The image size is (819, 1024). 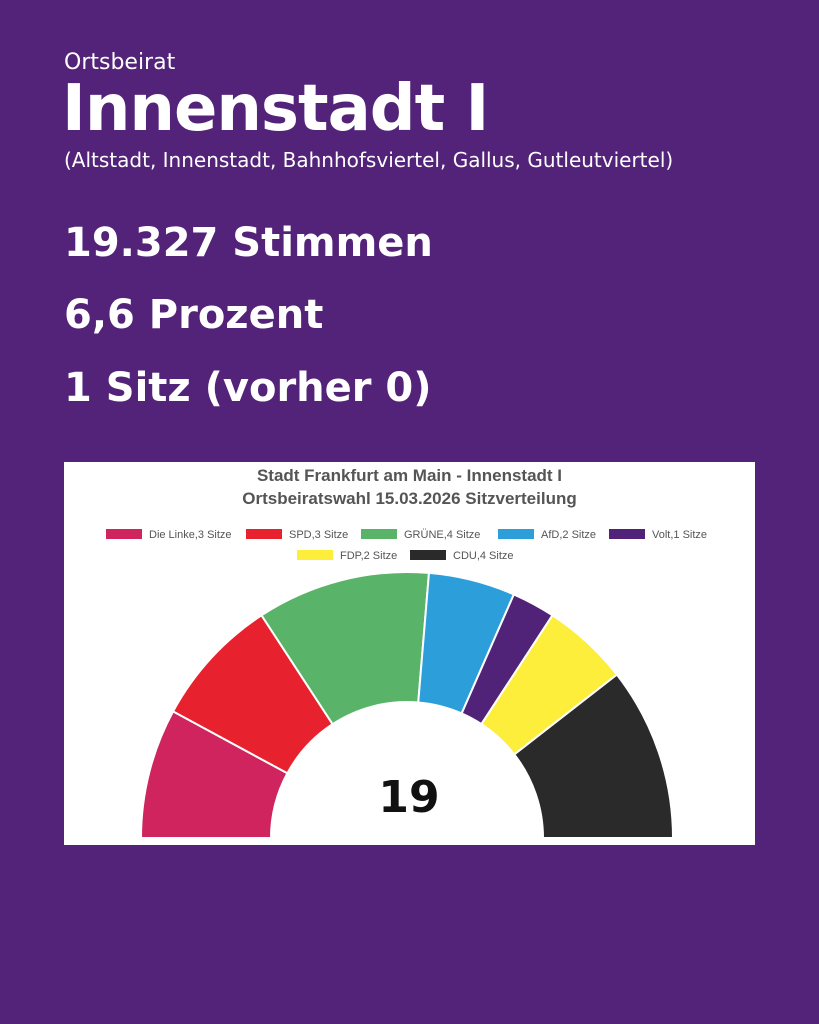 What do you see at coordinates (679, 535) in the screenshot?
I see `legend-label-4: Volt,1 Sitze` at bounding box center [679, 535].